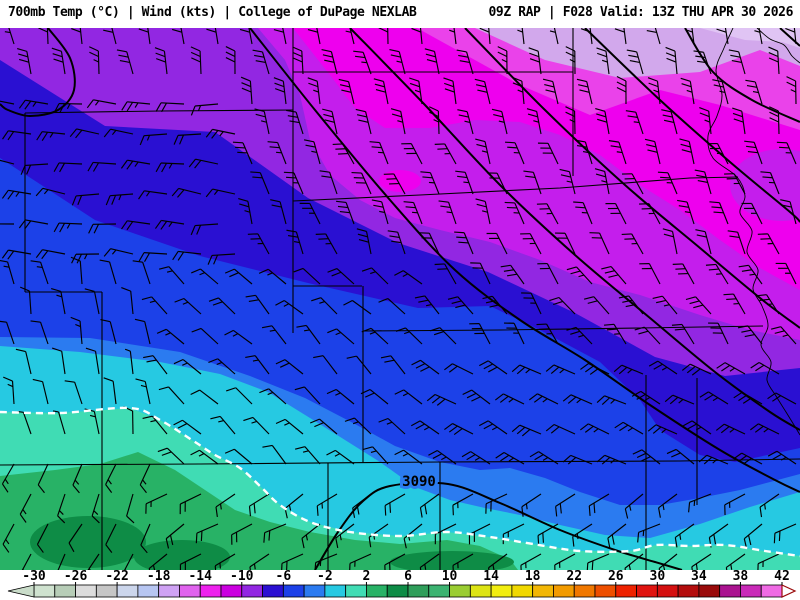  Describe the element at coordinates (159, 576) in the screenshot. I see `colorbar-tick-label: -18` at that location.